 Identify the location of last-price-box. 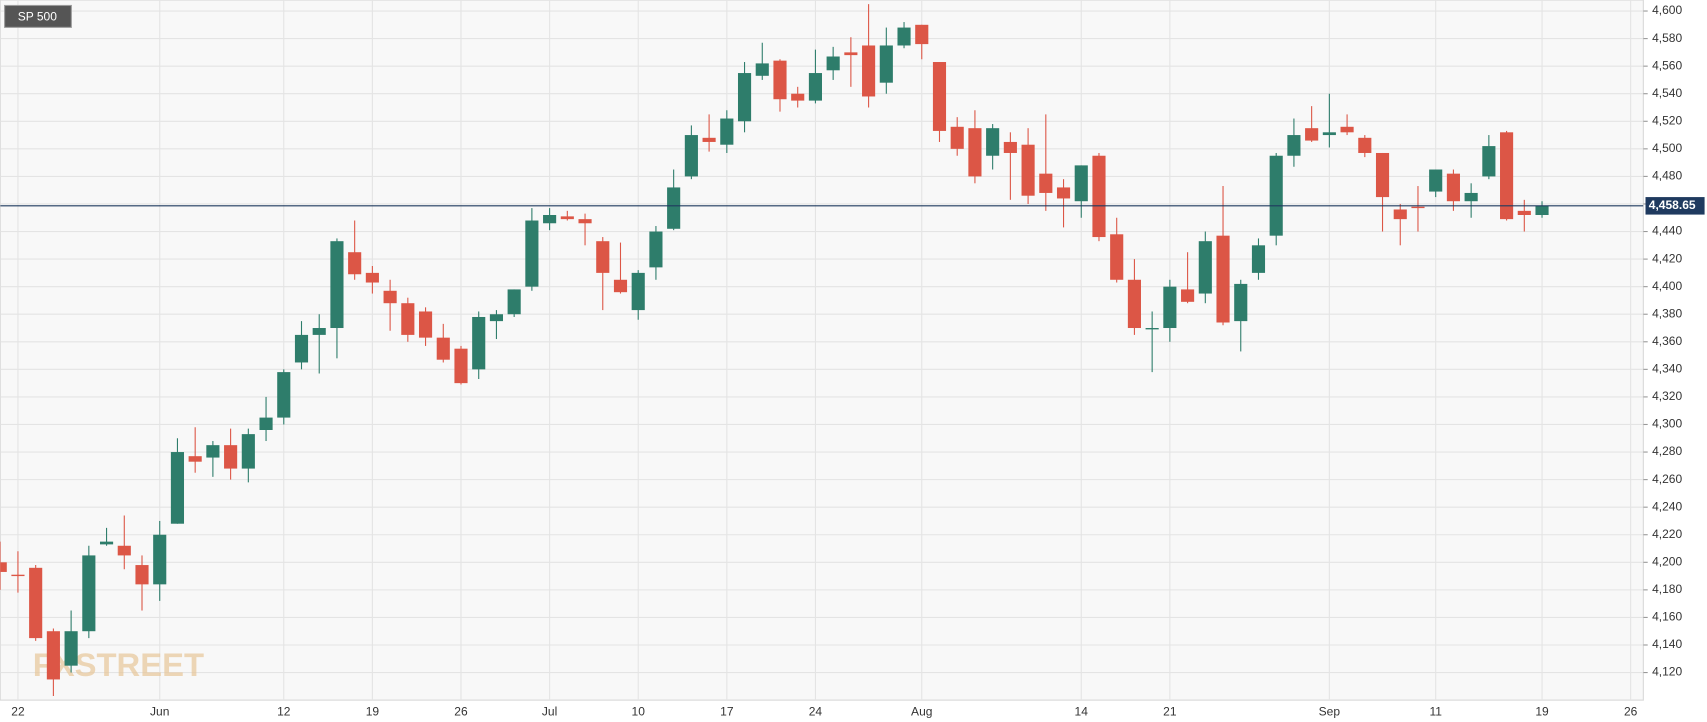
(1675, 206).